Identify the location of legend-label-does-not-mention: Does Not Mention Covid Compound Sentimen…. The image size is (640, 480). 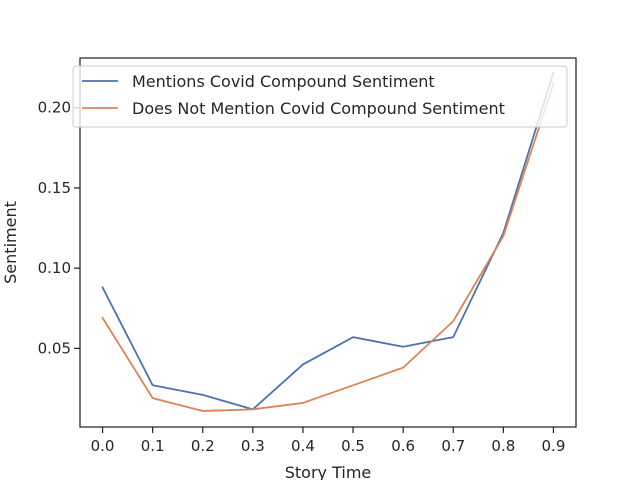
(318, 108).